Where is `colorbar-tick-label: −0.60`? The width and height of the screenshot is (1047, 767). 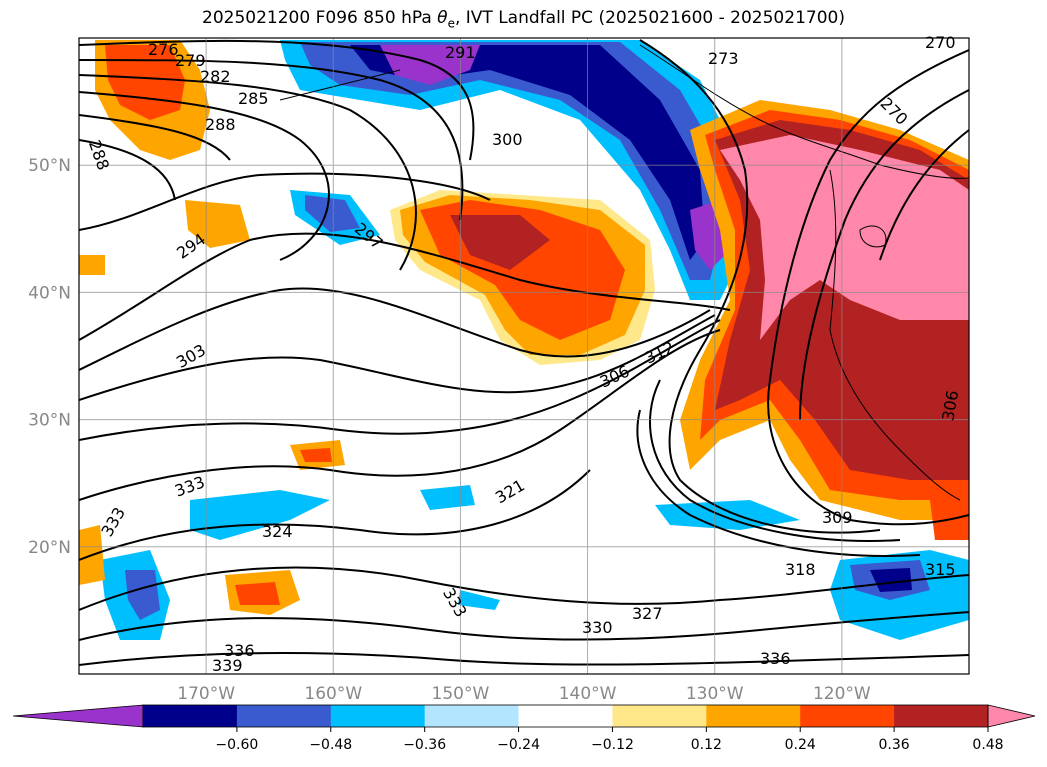 colorbar-tick-label: −0.60 is located at coordinates (236, 745).